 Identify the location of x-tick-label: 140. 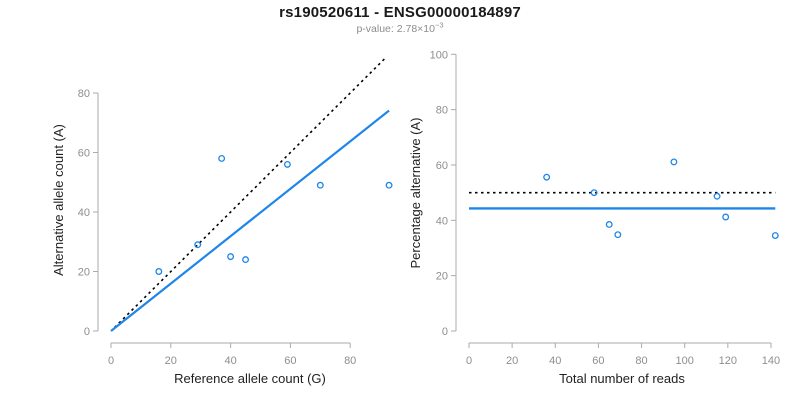
(771, 361).